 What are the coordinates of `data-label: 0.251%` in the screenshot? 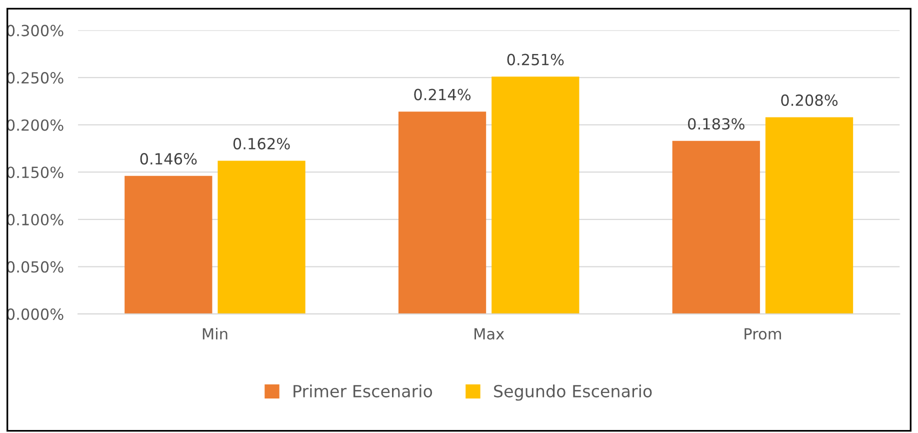 It's located at (535, 60).